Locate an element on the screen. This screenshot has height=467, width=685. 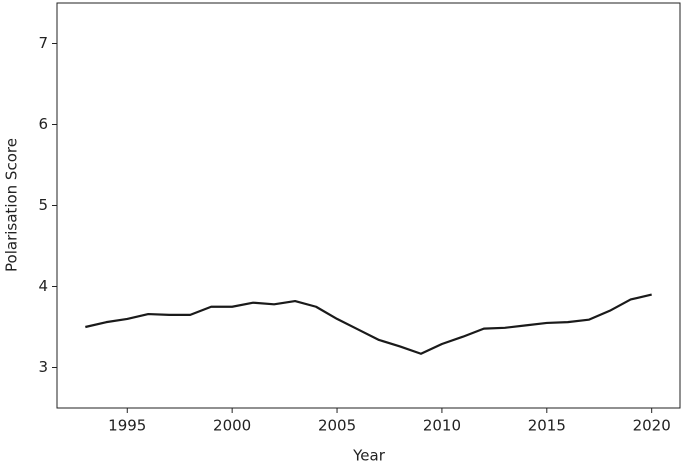
x-tick-label: 1995 is located at coordinates (127, 426).